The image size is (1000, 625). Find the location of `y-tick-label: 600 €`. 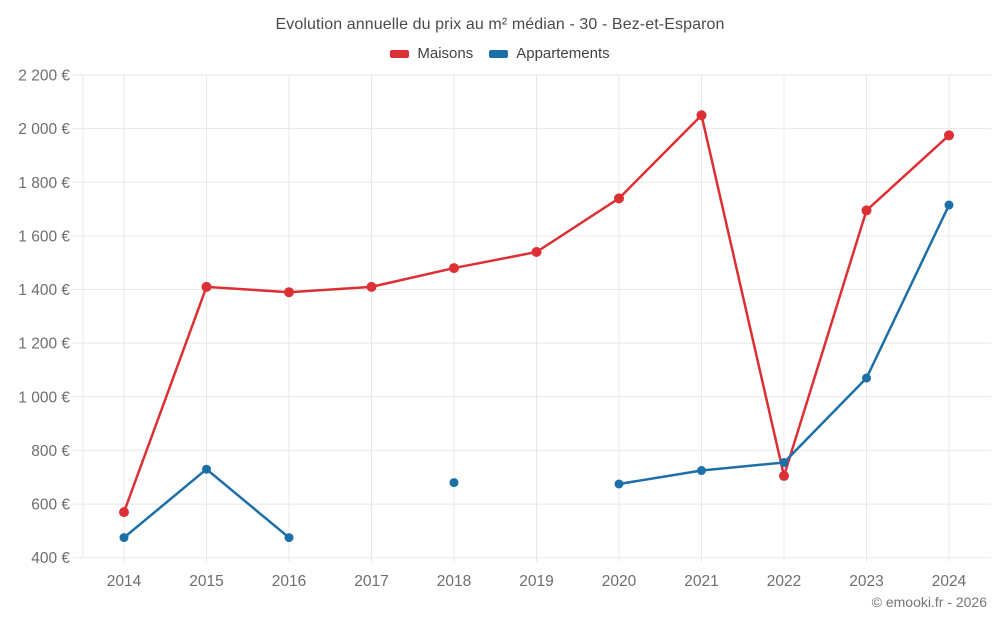

y-tick-label: 600 € is located at coordinates (50, 505).